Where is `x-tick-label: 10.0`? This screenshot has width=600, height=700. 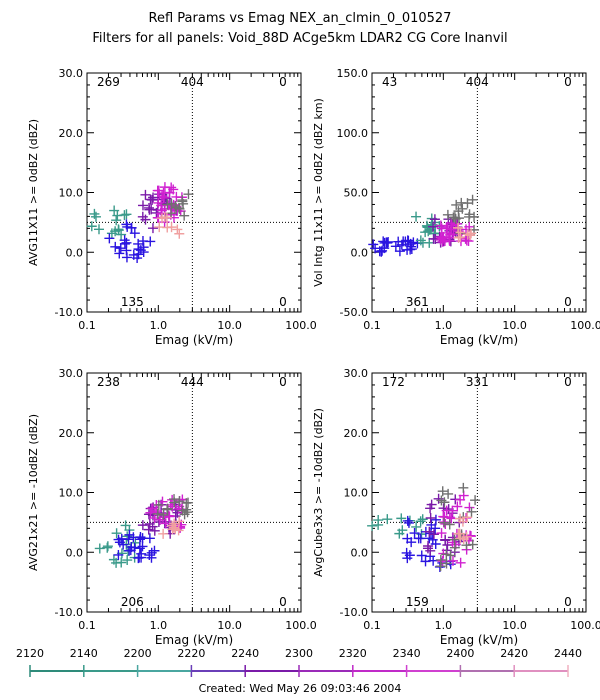 x-tick-label: 10.0 is located at coordinates (514, 325).